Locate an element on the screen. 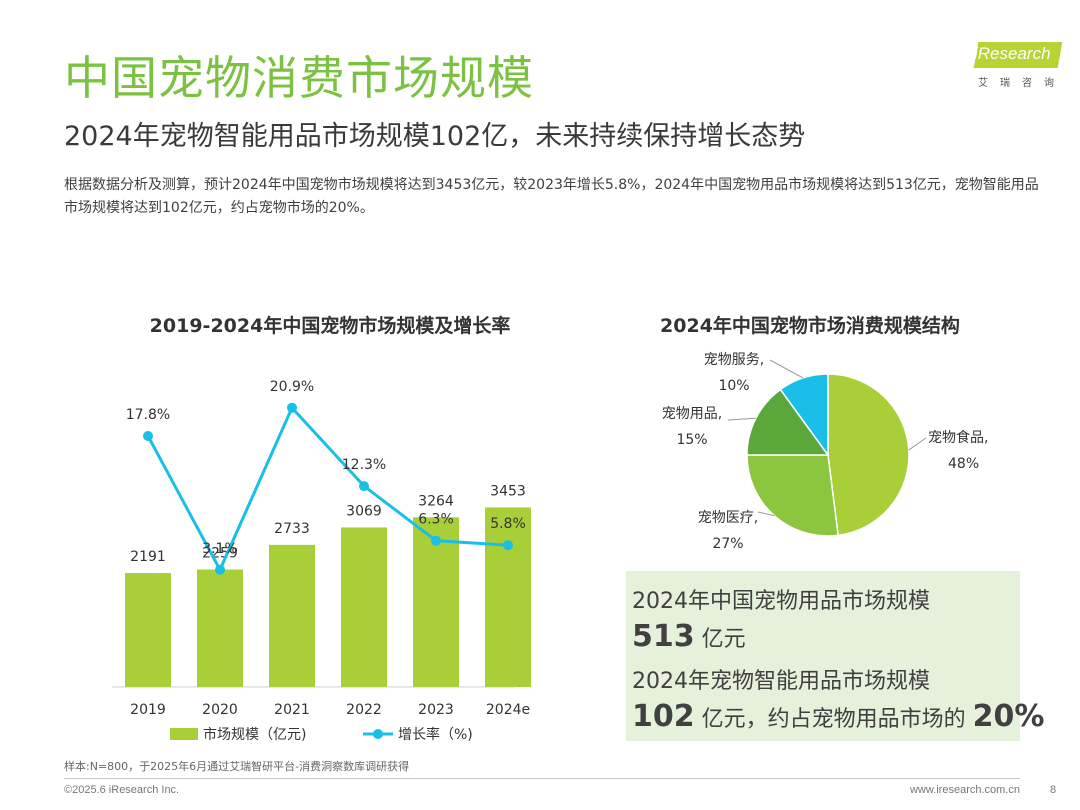  pet-supplies-unit: 亿元 is located at coordinates (720, 639).